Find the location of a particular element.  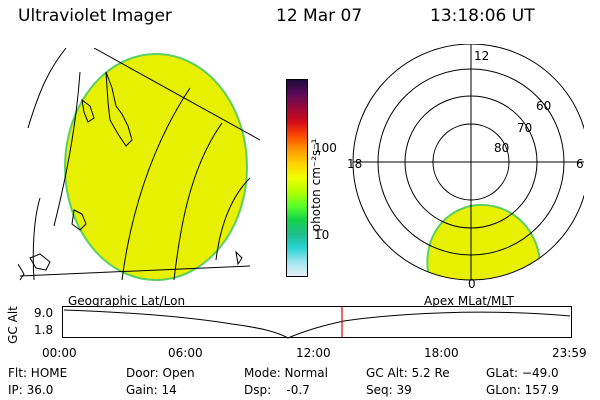

altitude-plot is located at coordinates (317, 322).